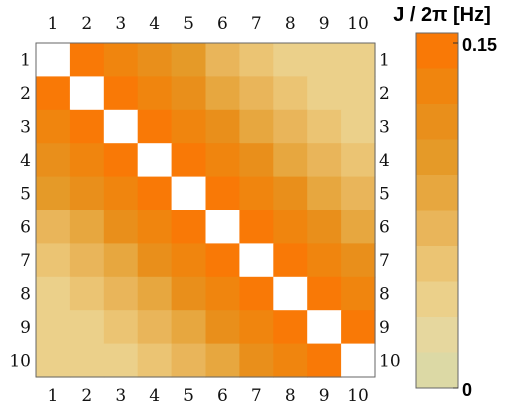  Describe the element at coordinates (53, 260) in the screenshot. I see `heatmap-cell-r7-c1` at that location.